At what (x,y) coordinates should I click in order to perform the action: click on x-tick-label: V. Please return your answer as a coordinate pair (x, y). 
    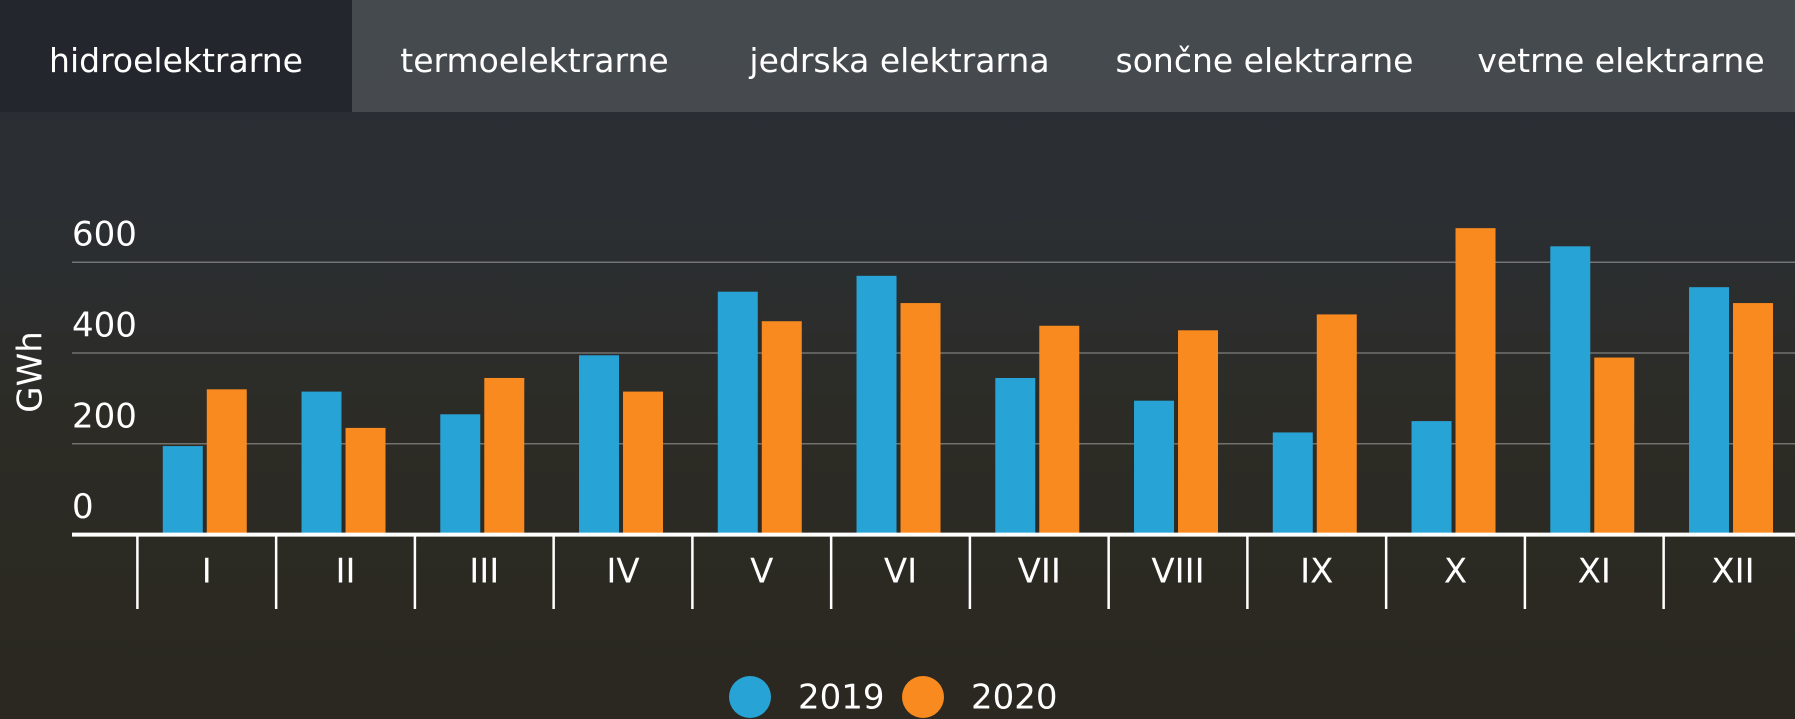
    Looking at the image, I should click on (761, 572).